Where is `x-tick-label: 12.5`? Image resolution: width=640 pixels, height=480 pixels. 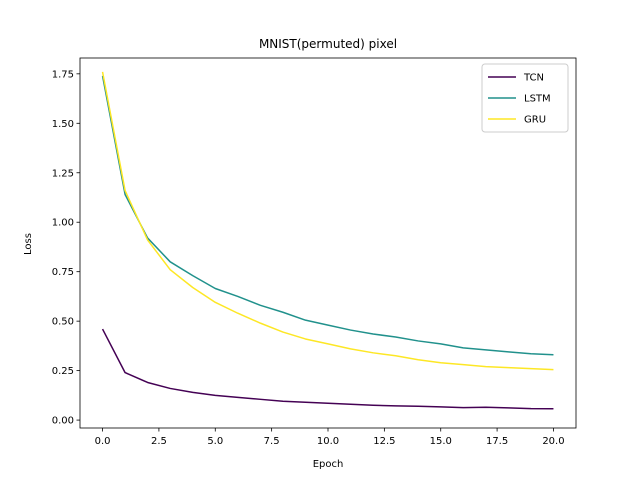 x-tick-label: 12.5 is located at coordinates (384, 441).